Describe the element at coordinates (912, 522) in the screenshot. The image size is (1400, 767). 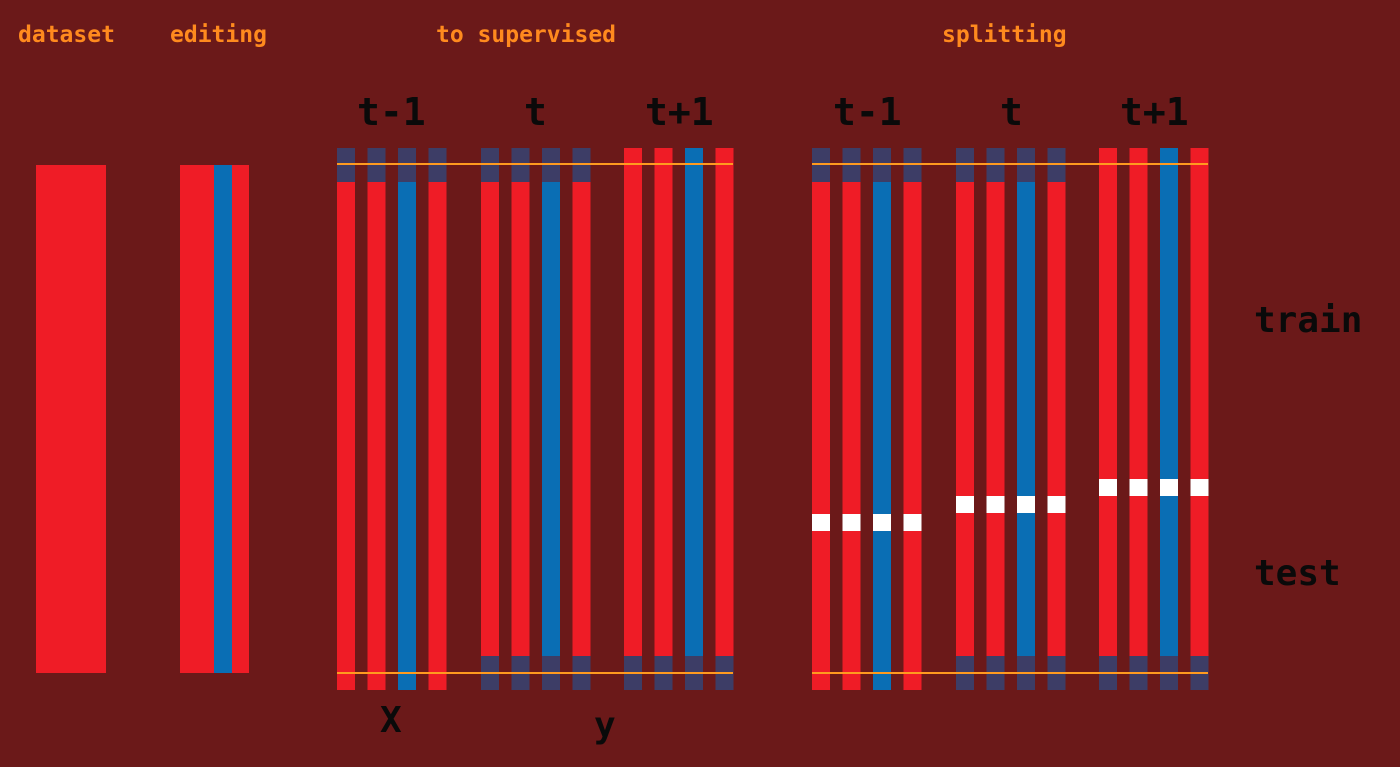
I see `split-t-minus-1-feature-column-4-split-marker` at that location.